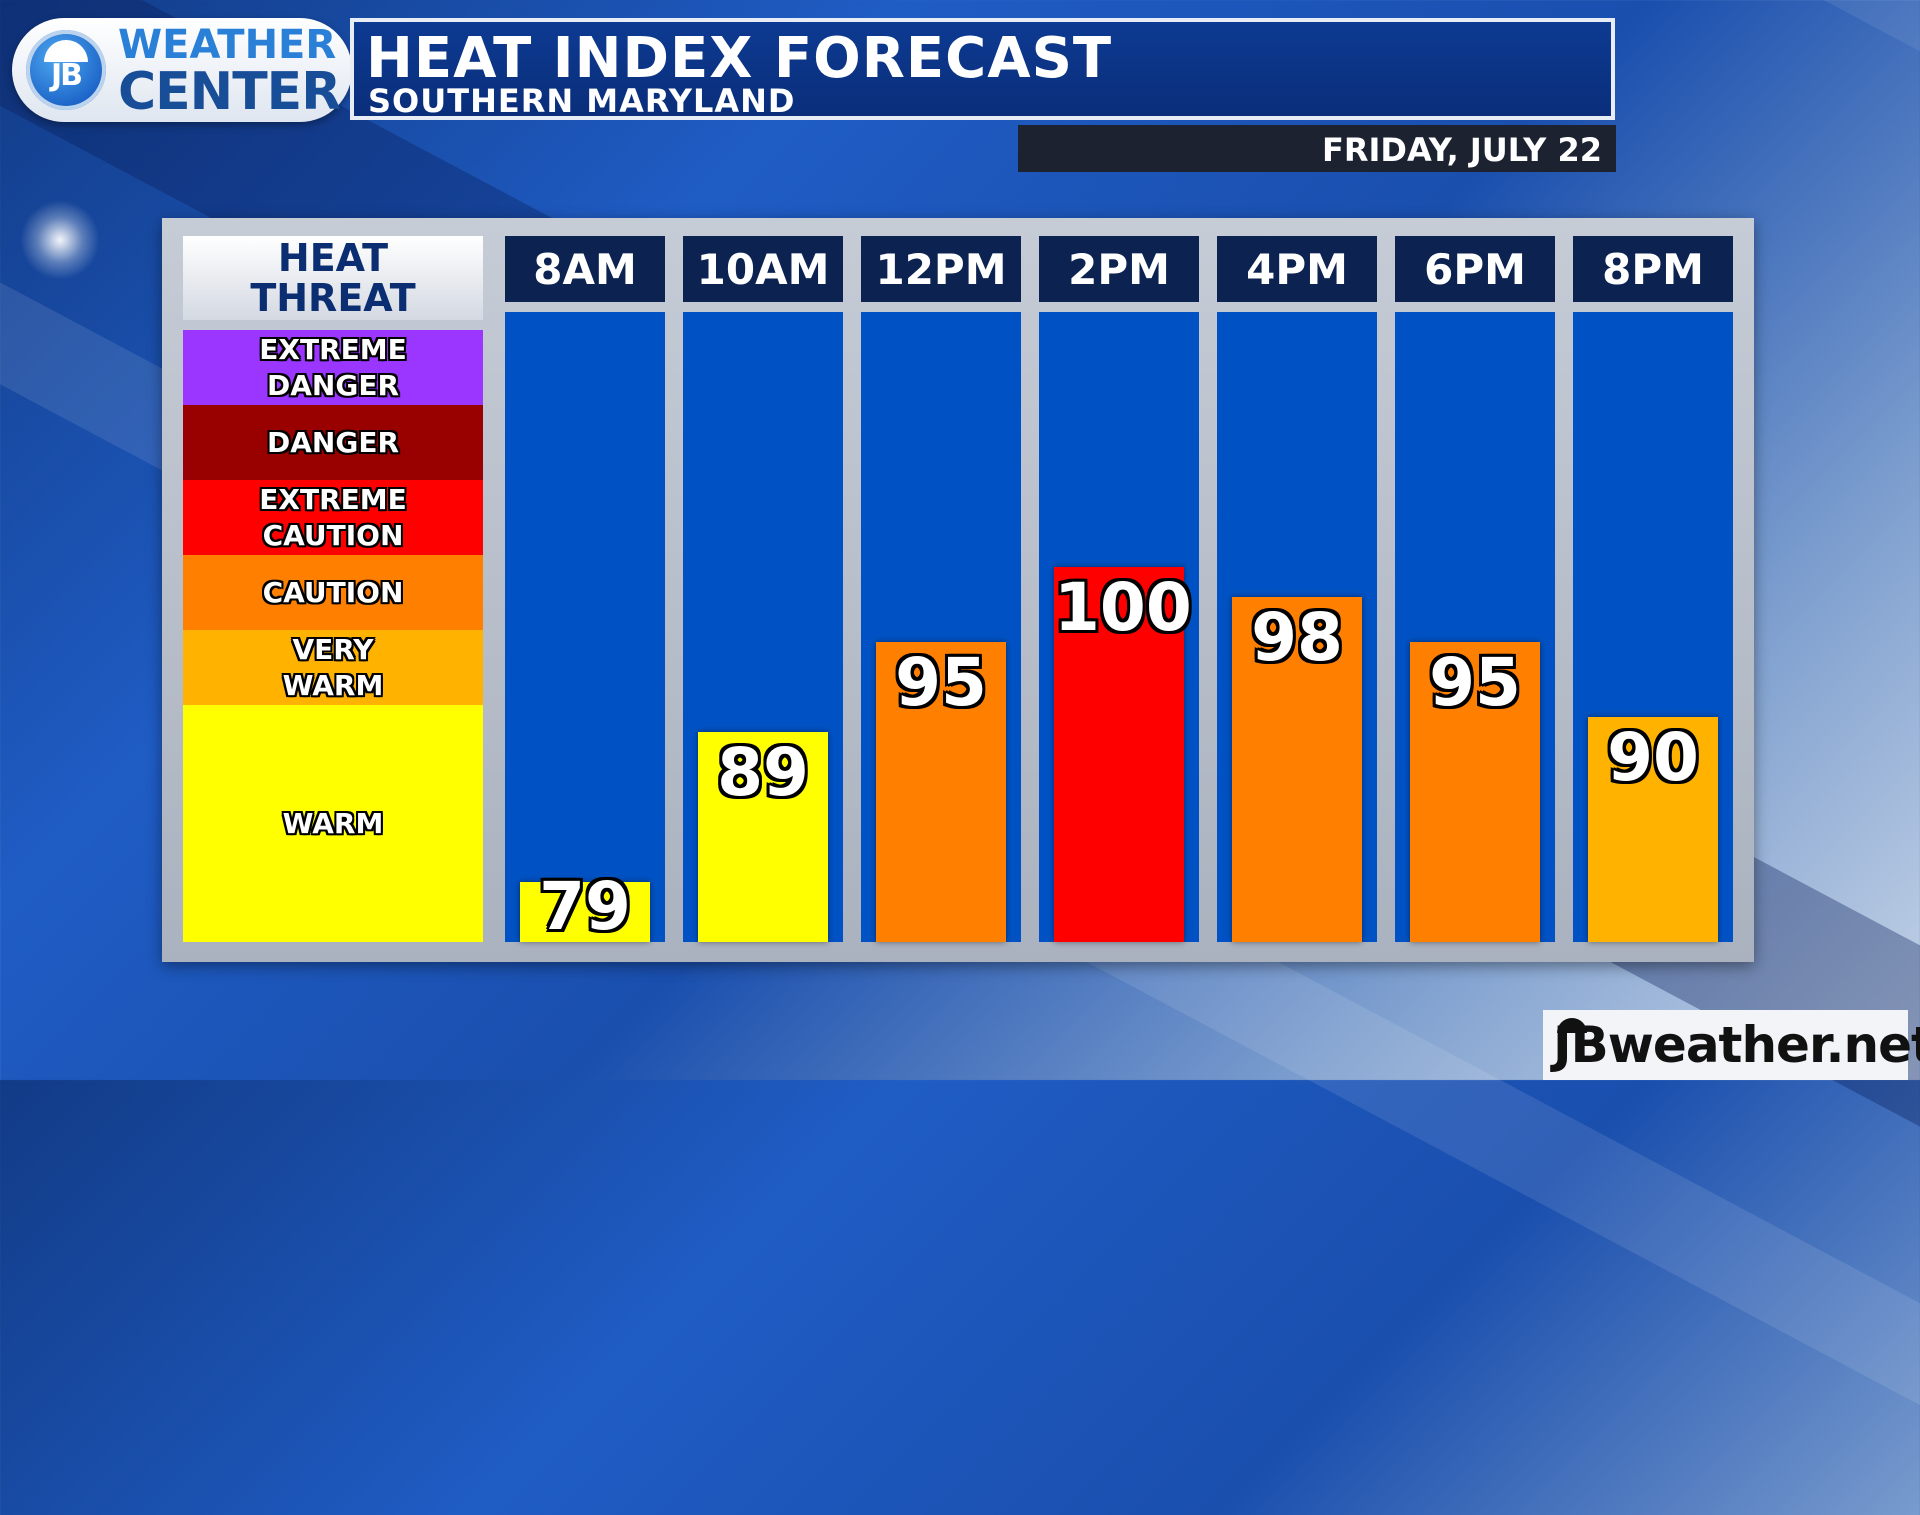 This screenshot has width=1920, height=1515. I want to click on x-tick-label: 12PM, so click(941, 269).